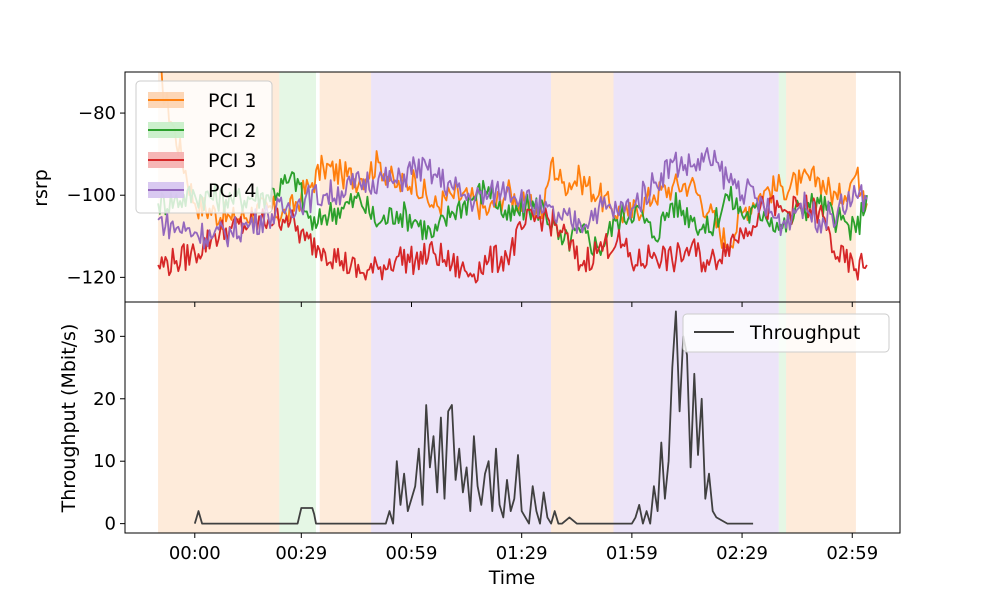  I want to click on x-tick-label: 00:29, so click(301, 553).